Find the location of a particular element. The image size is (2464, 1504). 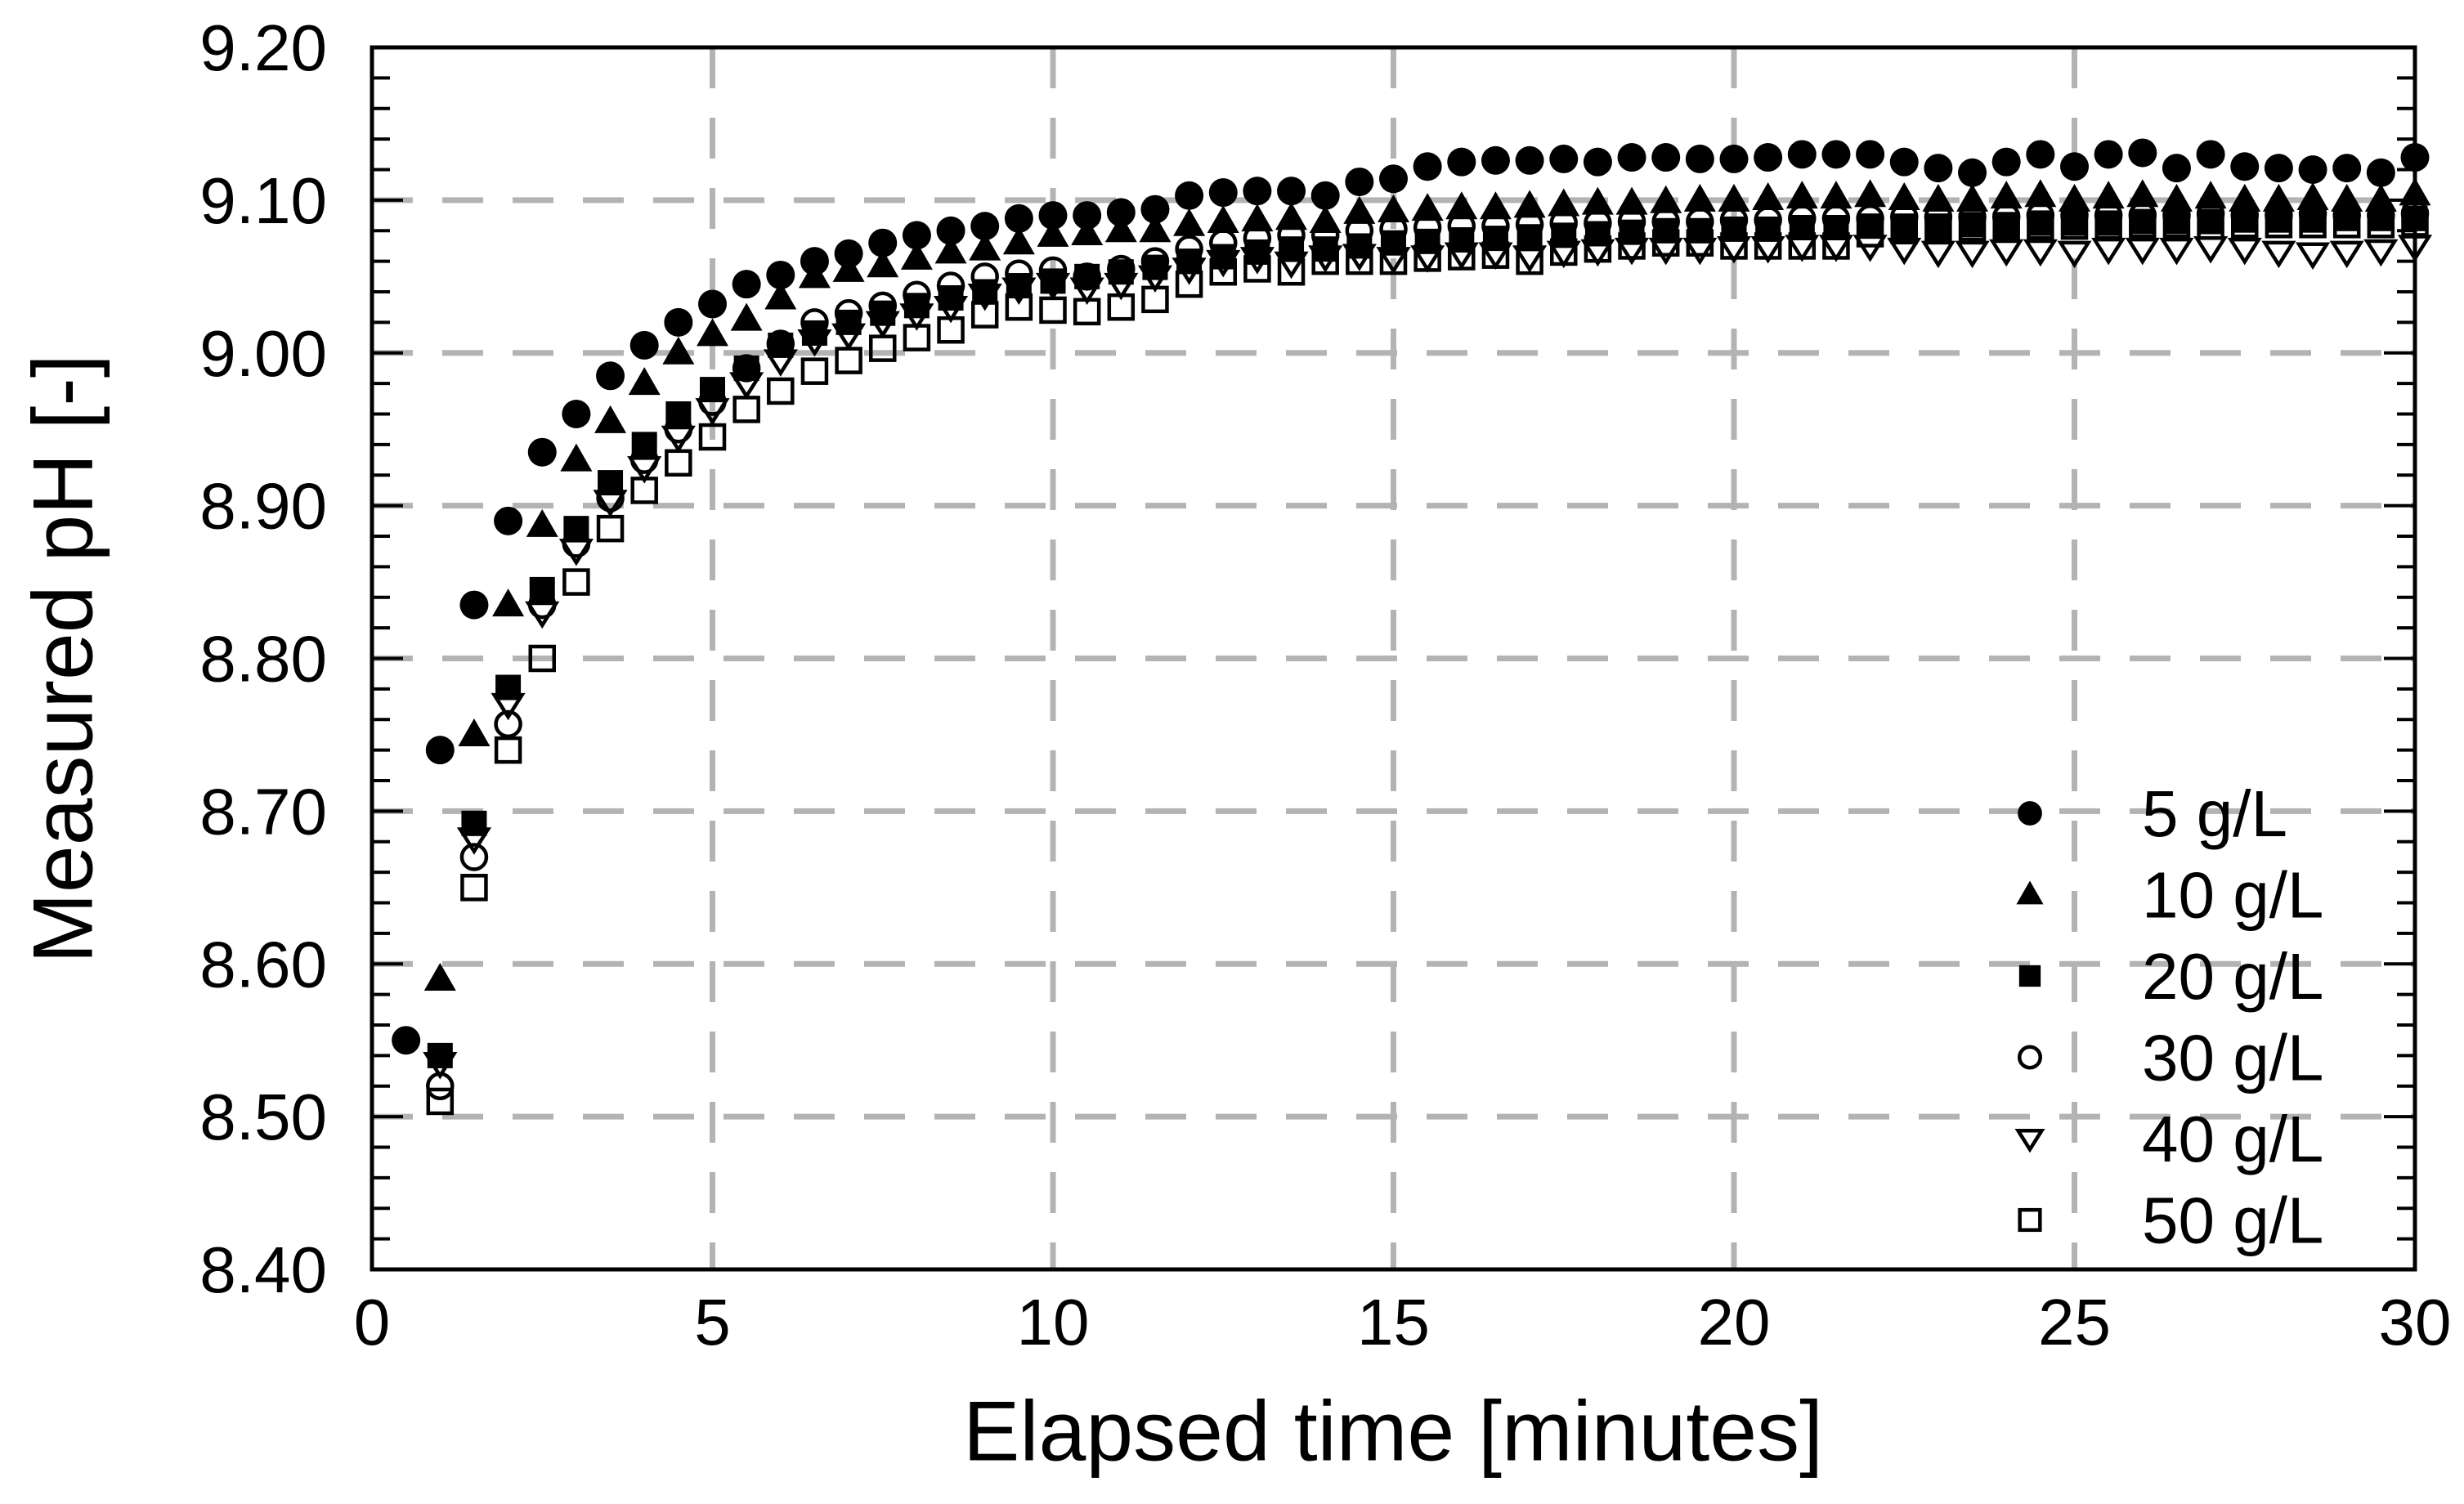

x-tick-label: 5 is located at coordinates (713, 1322).